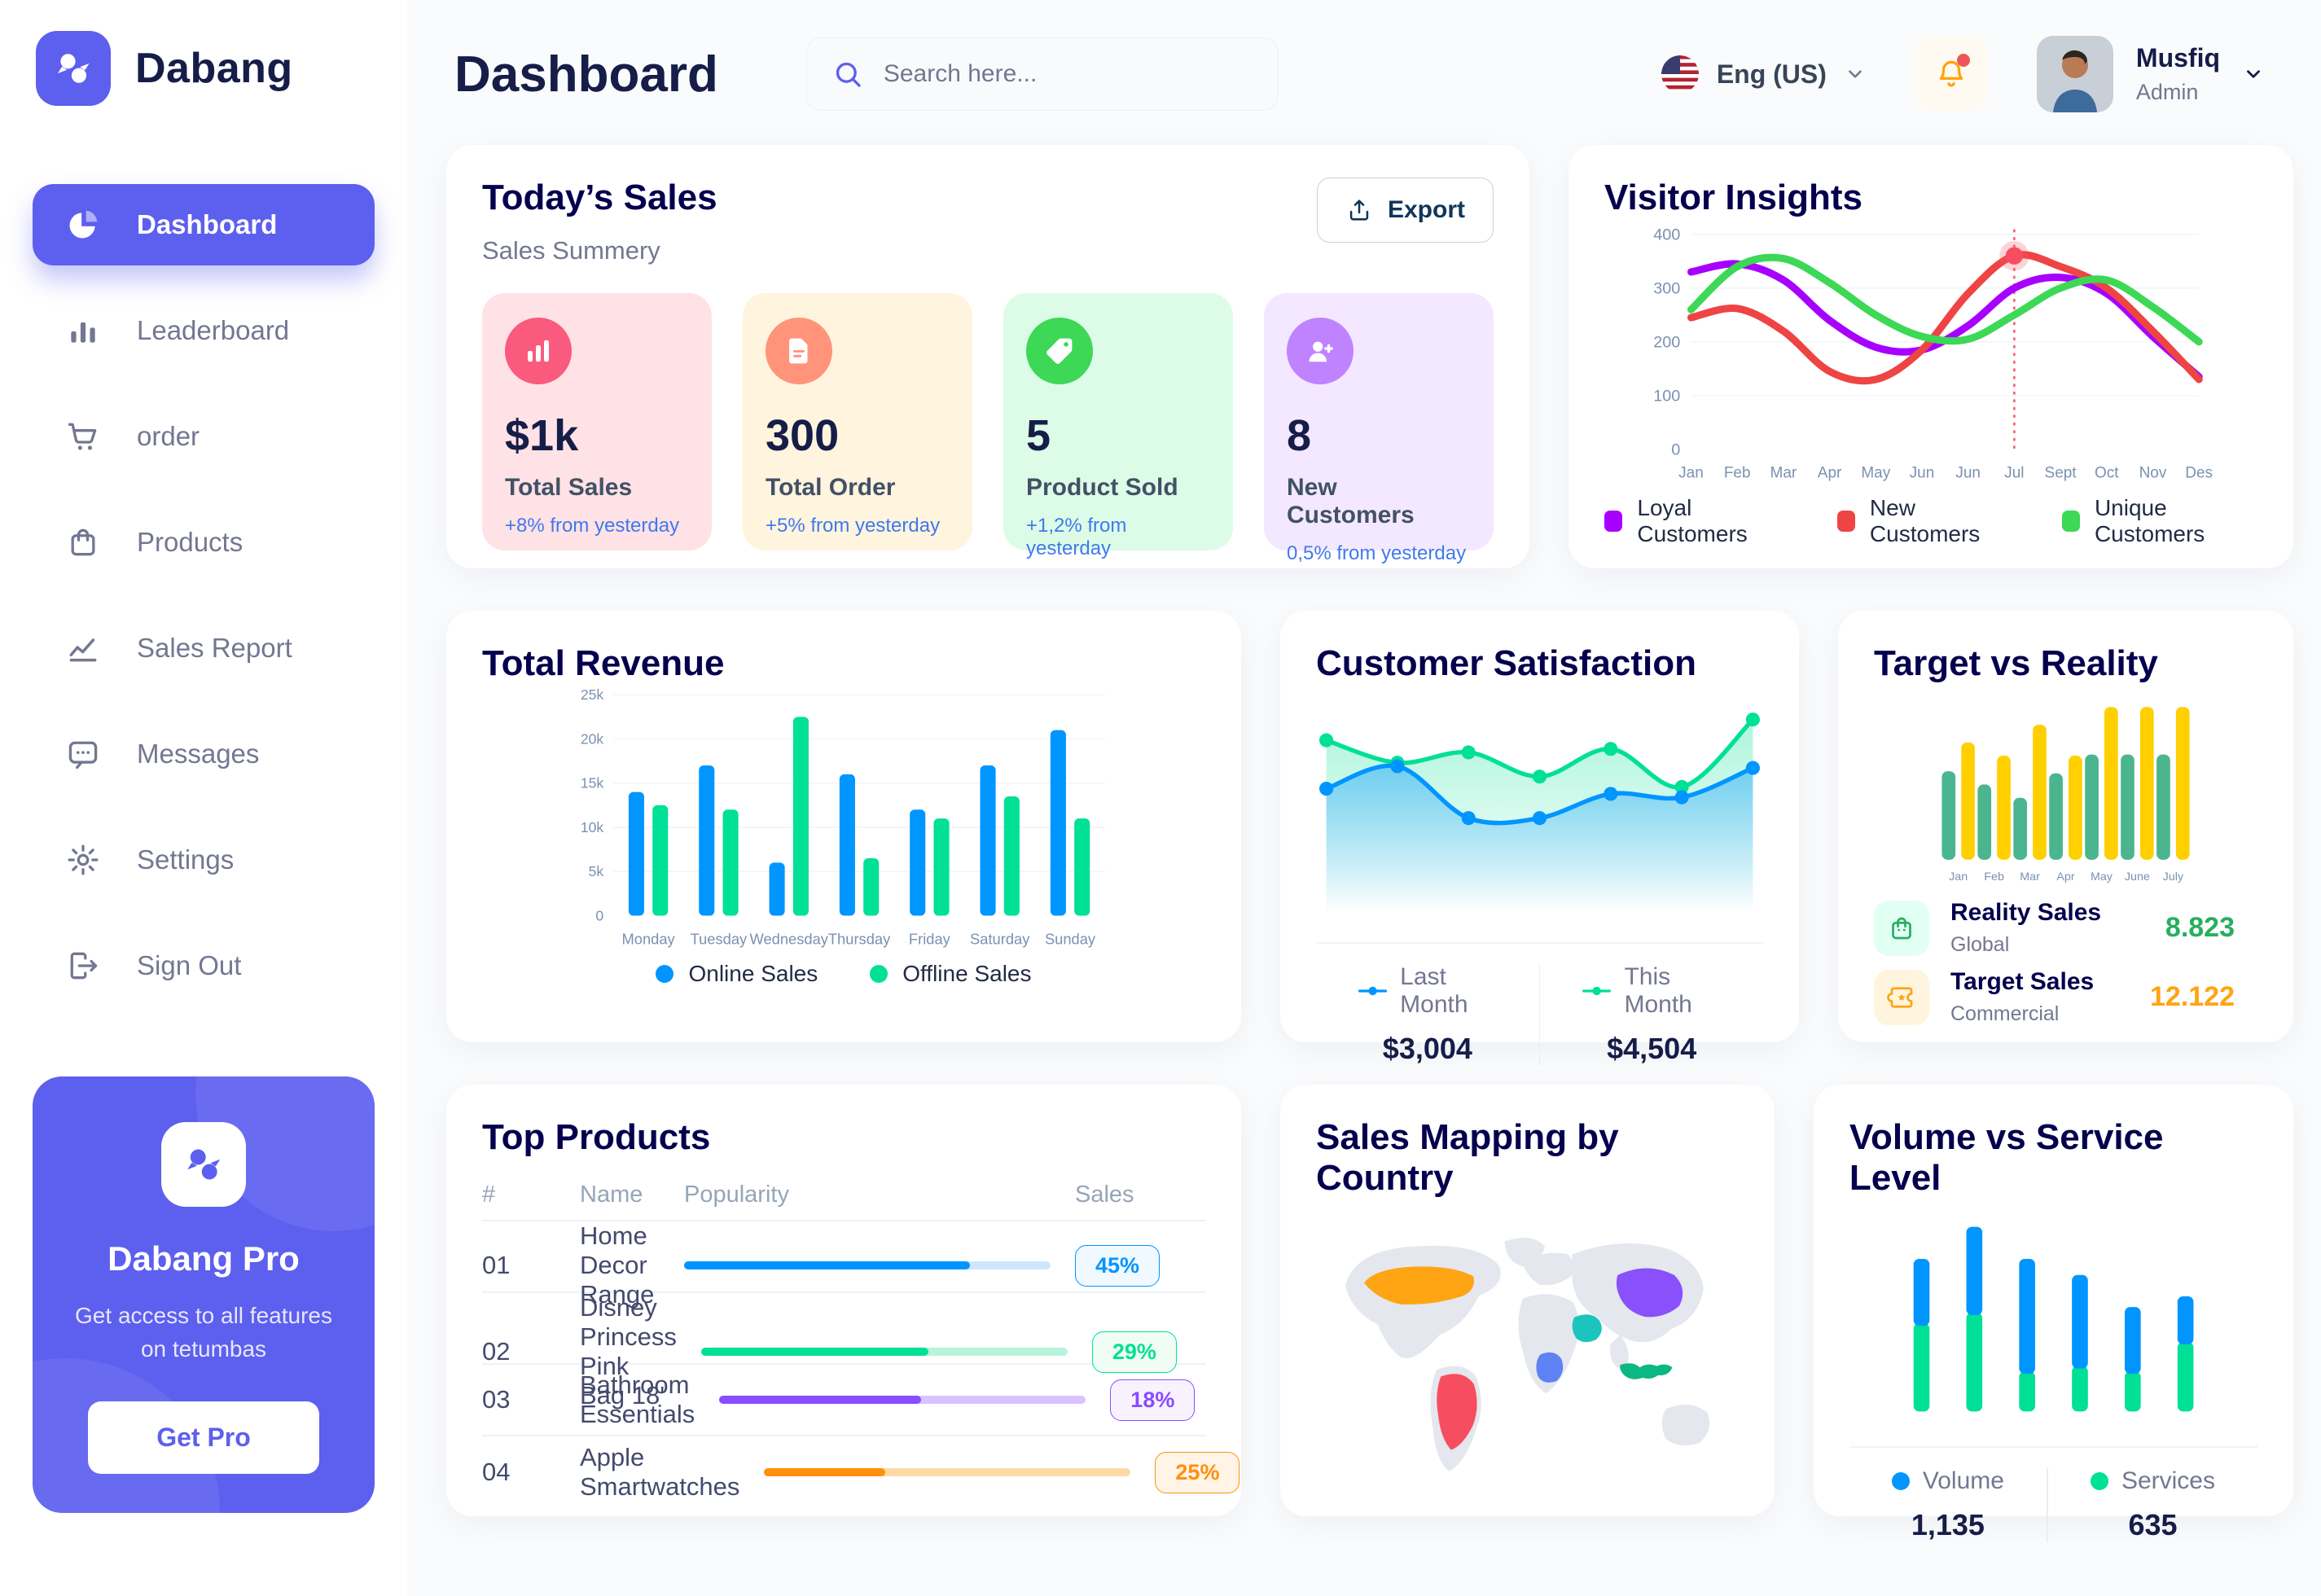 This screenshot has width=2321, height=1596. I want to click on search-input, so click(1068, 74).